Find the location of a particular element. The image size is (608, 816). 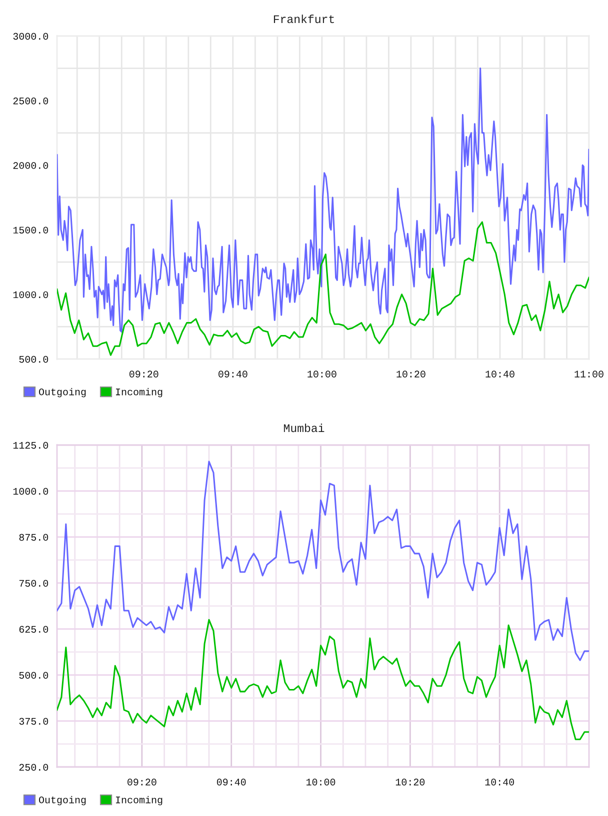

y-tick-label: 2000.0 is located at coordinates (30, 165).